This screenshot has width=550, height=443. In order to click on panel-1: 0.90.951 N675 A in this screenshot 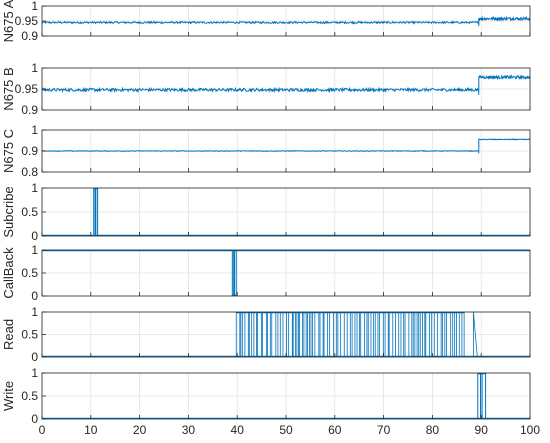, I will do `click(266, 21)`.